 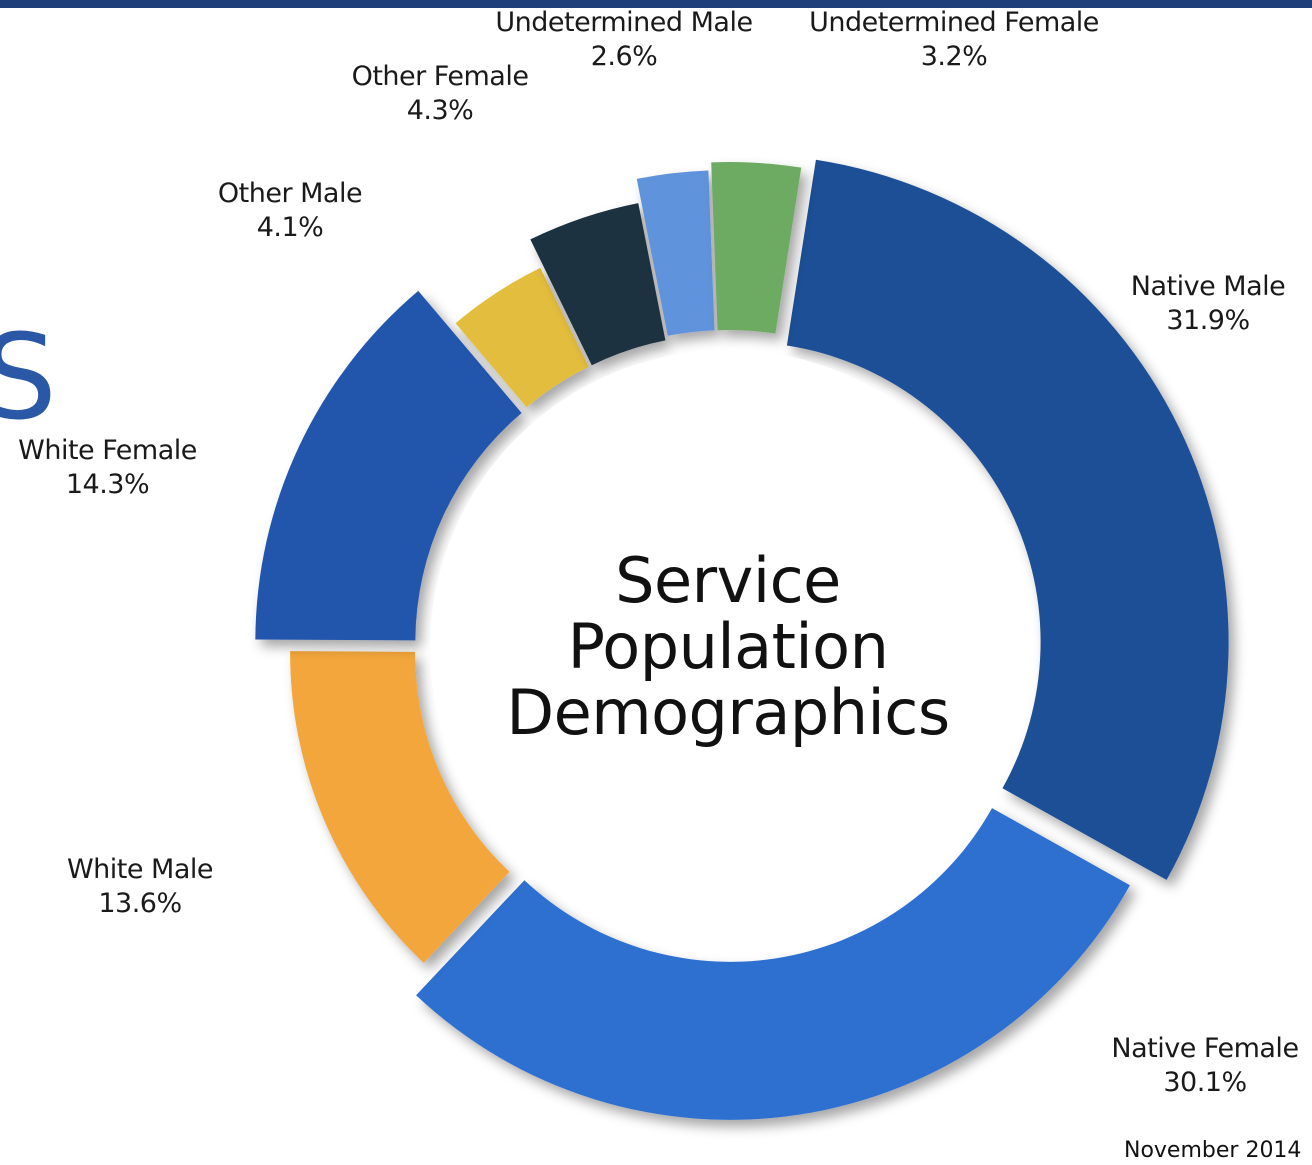 What do you see at coordinates (107, 485) in the screenshot?
I see `slice-label-value: 14.3%` at bounding box center [107, 485].